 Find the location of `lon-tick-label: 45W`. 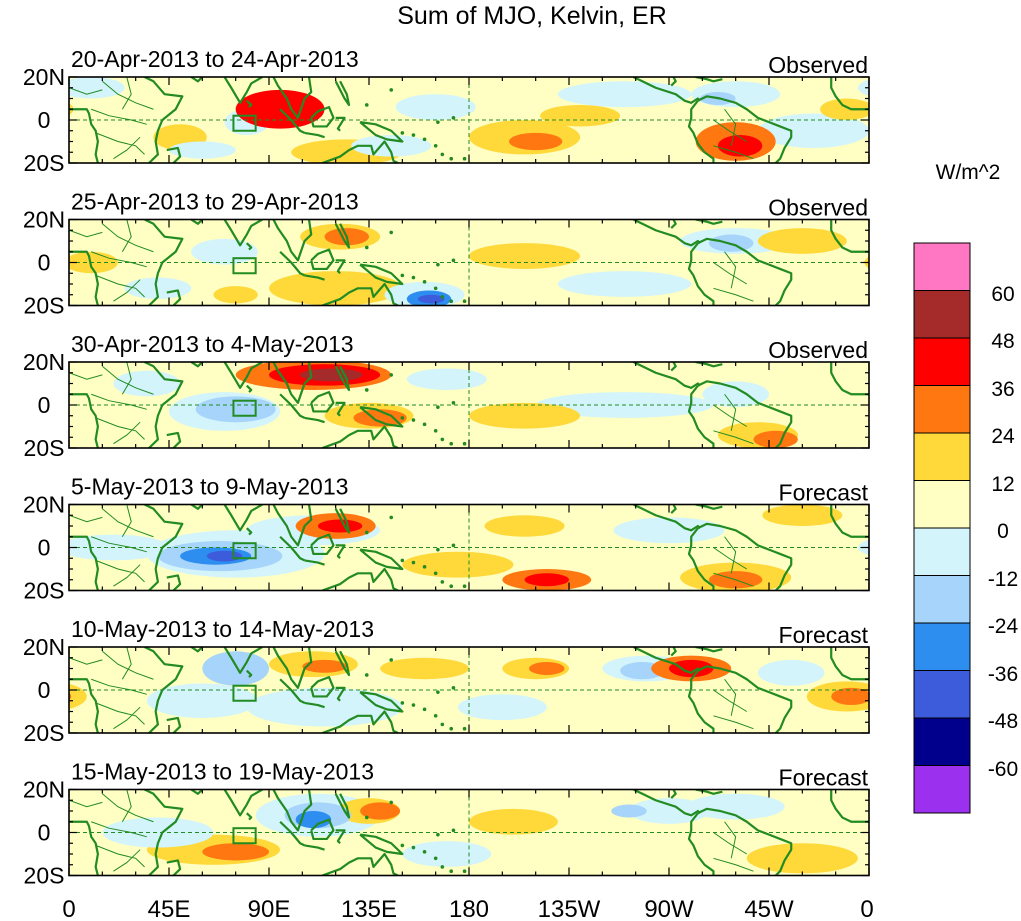

lon-tick-label: 45W is located at coordinates (769, 908).